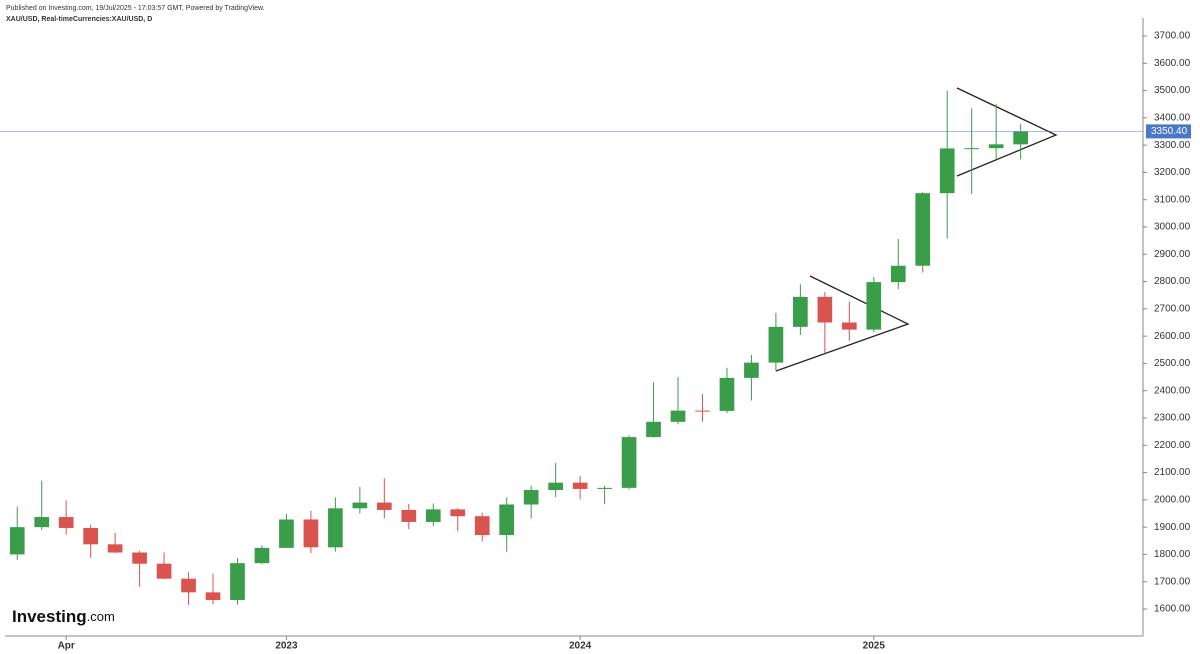 The height and width of the screenshot is (654, 1200). What do you see at coordinates (1172, 363) in the screenshot?
I see `y-tick-label: 2500.00` at bounding box center [1172, 363].